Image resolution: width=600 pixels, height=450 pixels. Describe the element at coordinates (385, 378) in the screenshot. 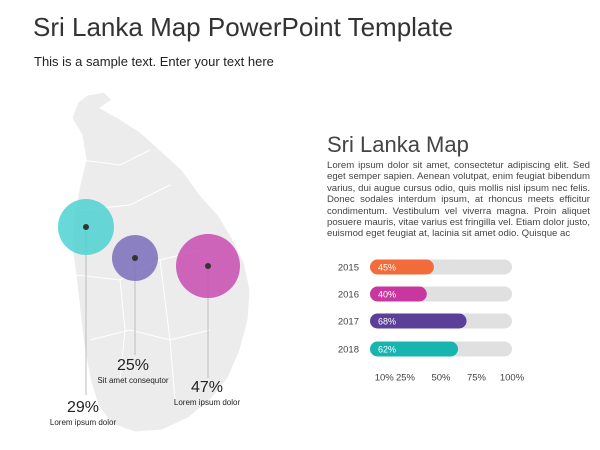

I see `x-tick-label: 10%` at that location.